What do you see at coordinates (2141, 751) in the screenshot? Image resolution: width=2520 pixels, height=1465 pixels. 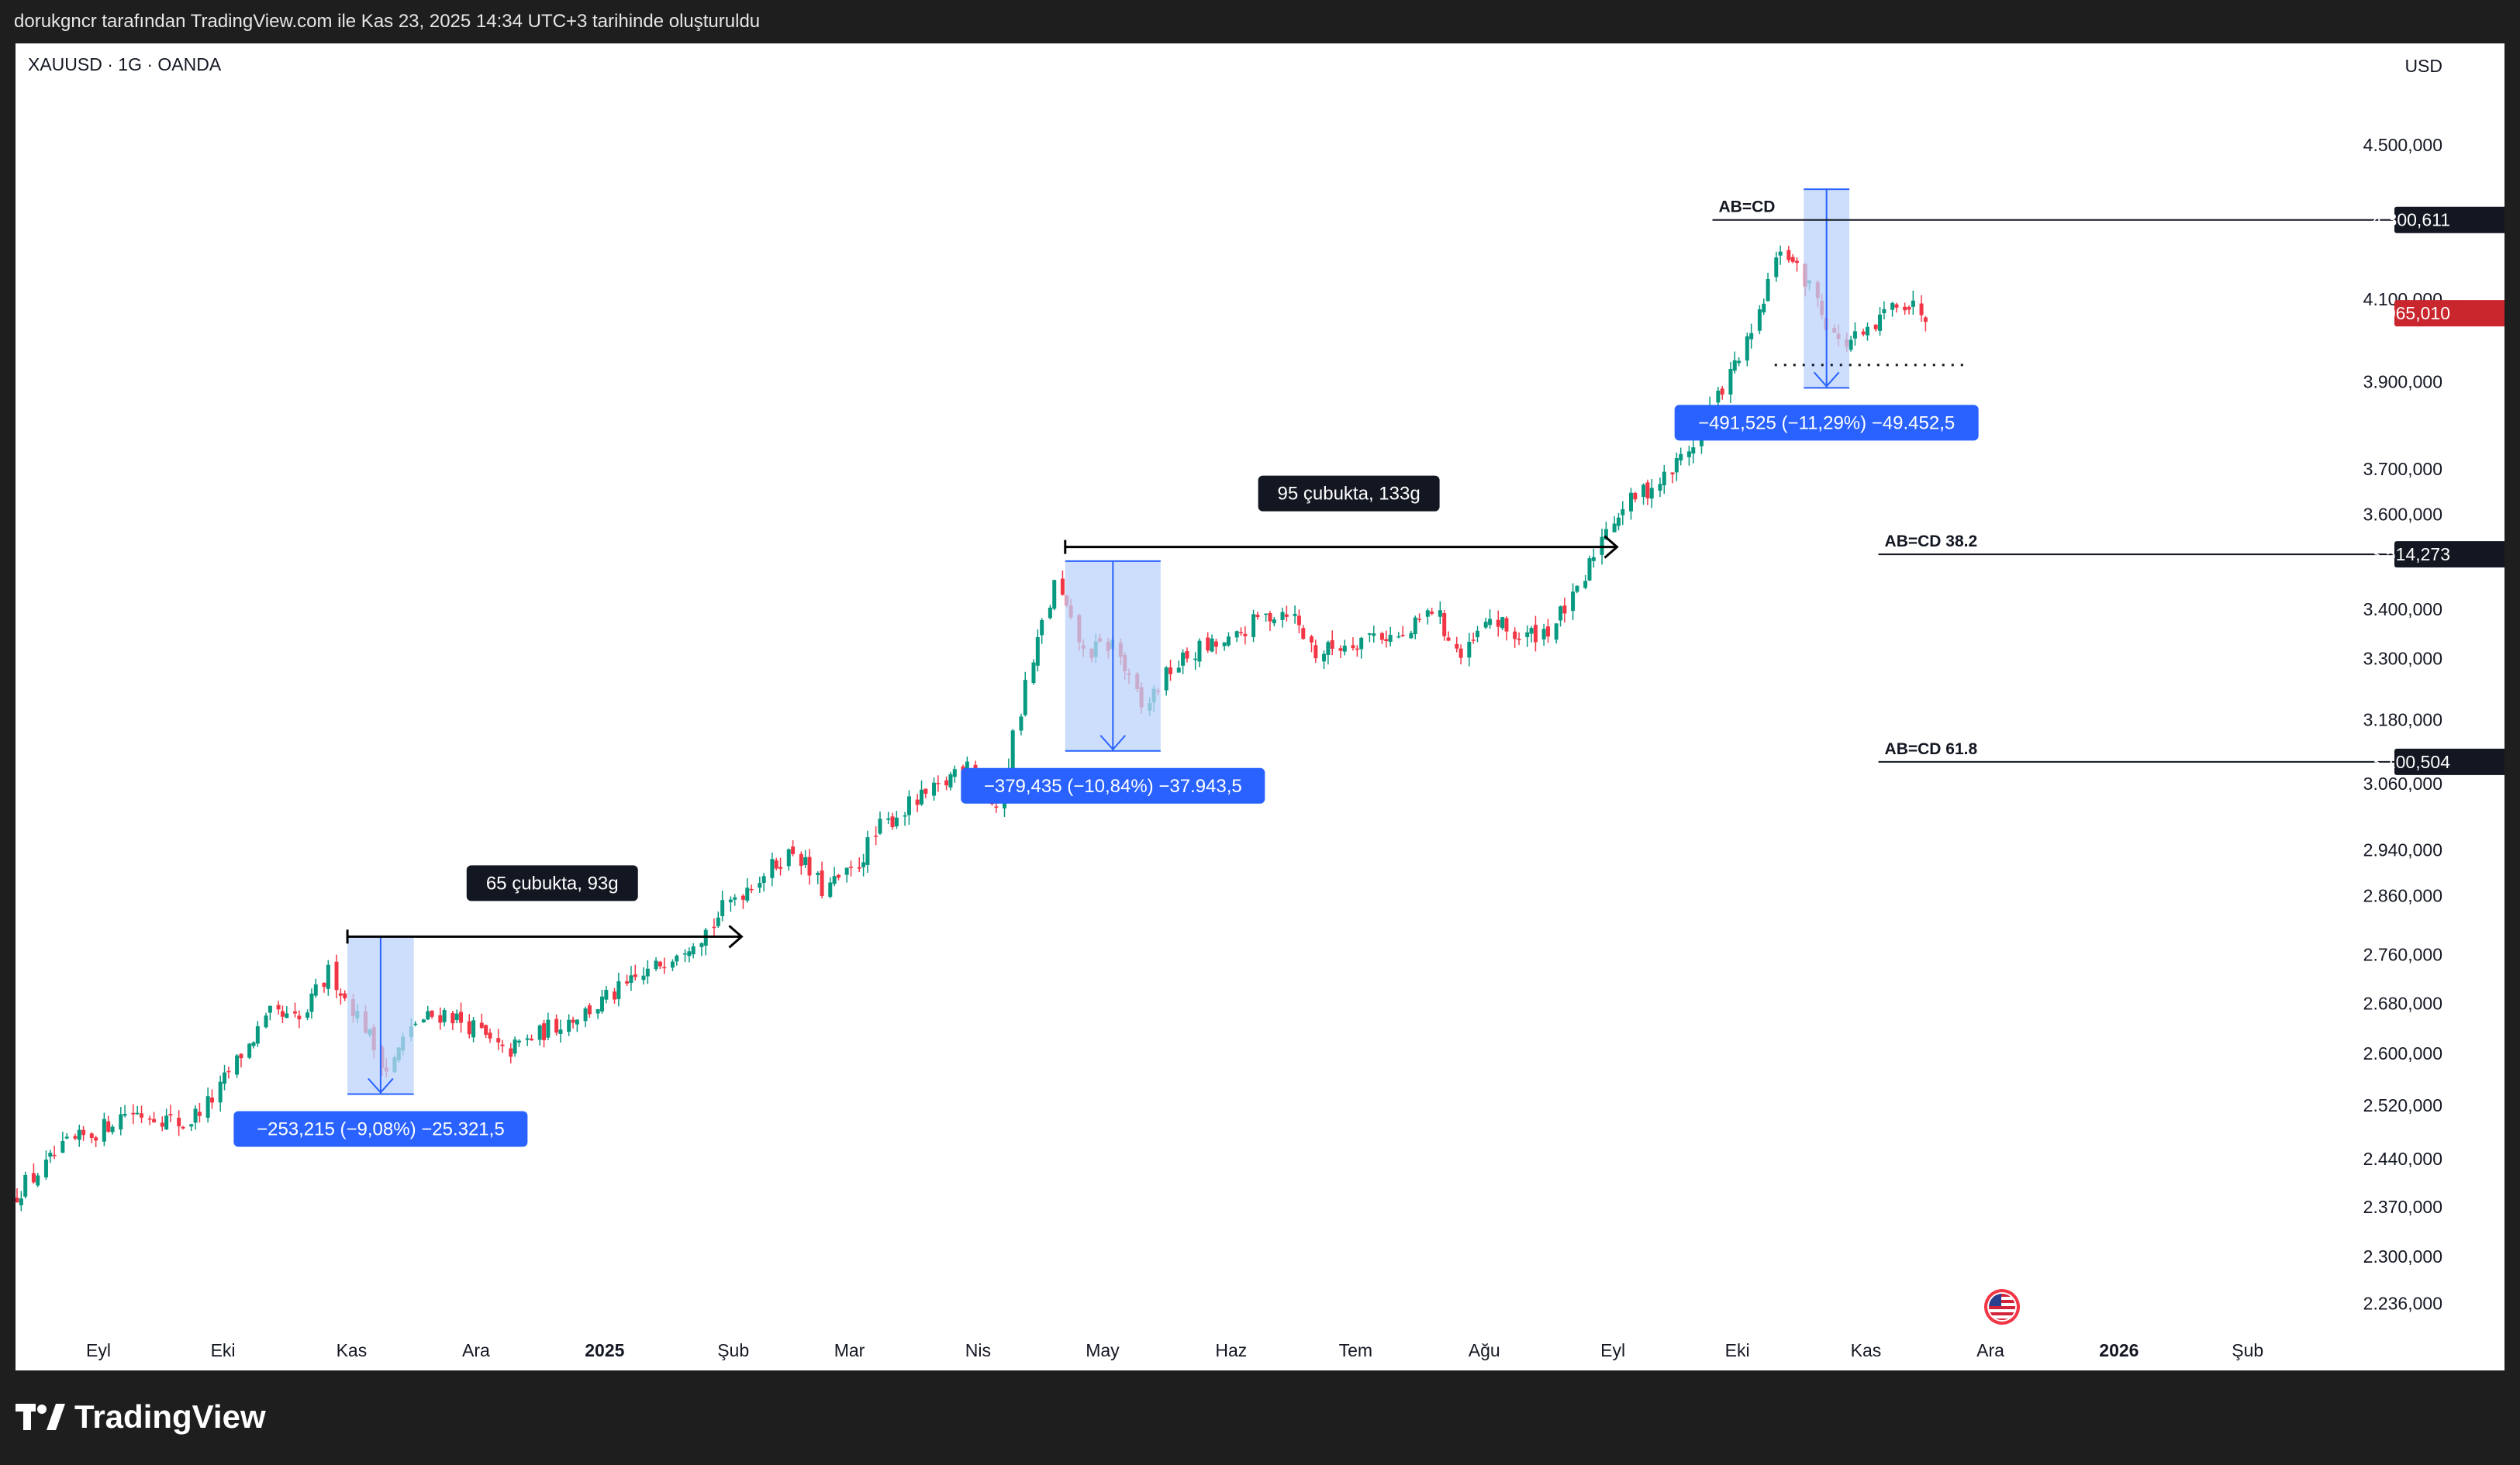 I see `level-3: AB=CD 61.8` at bounding box center [2141, 751].